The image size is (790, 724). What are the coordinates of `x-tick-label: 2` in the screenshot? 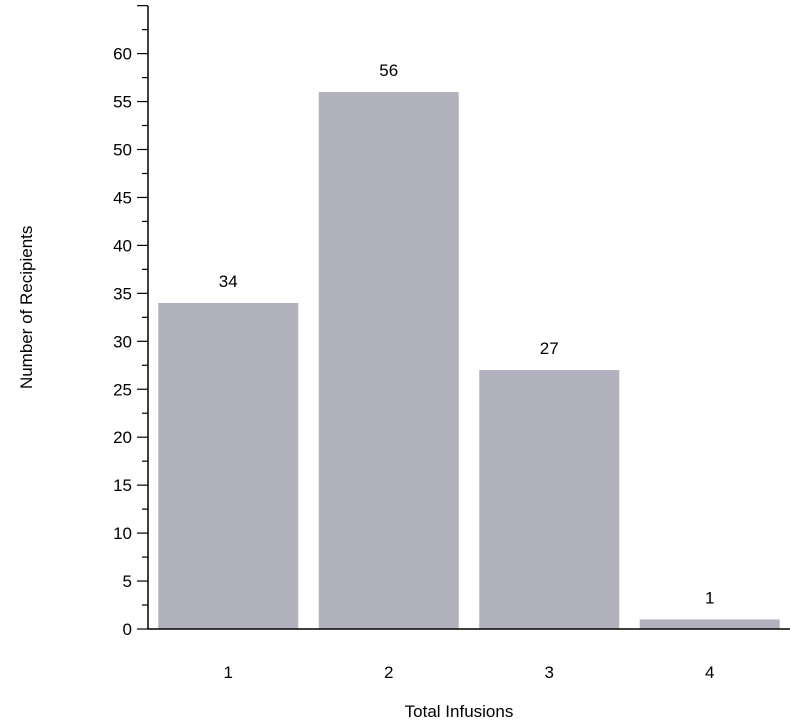 It's located at (388, 672).